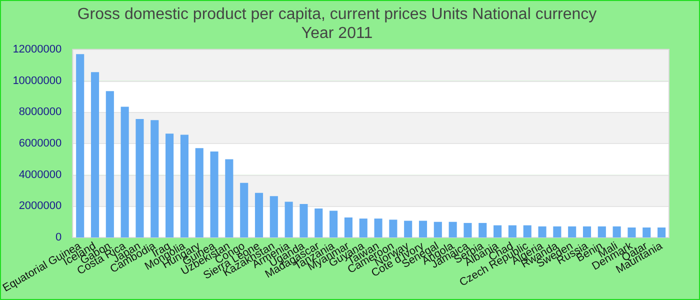  I want to click on y-tick-label: 0, so click(59, 238).